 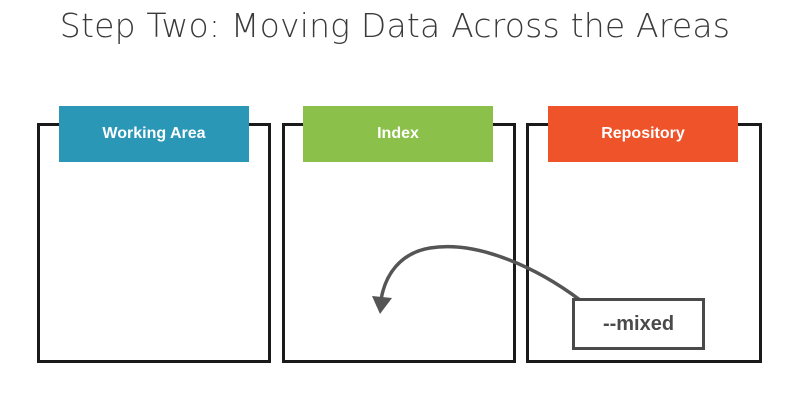 I want to click on repository-label: Repository, so click(x=643, y=134).